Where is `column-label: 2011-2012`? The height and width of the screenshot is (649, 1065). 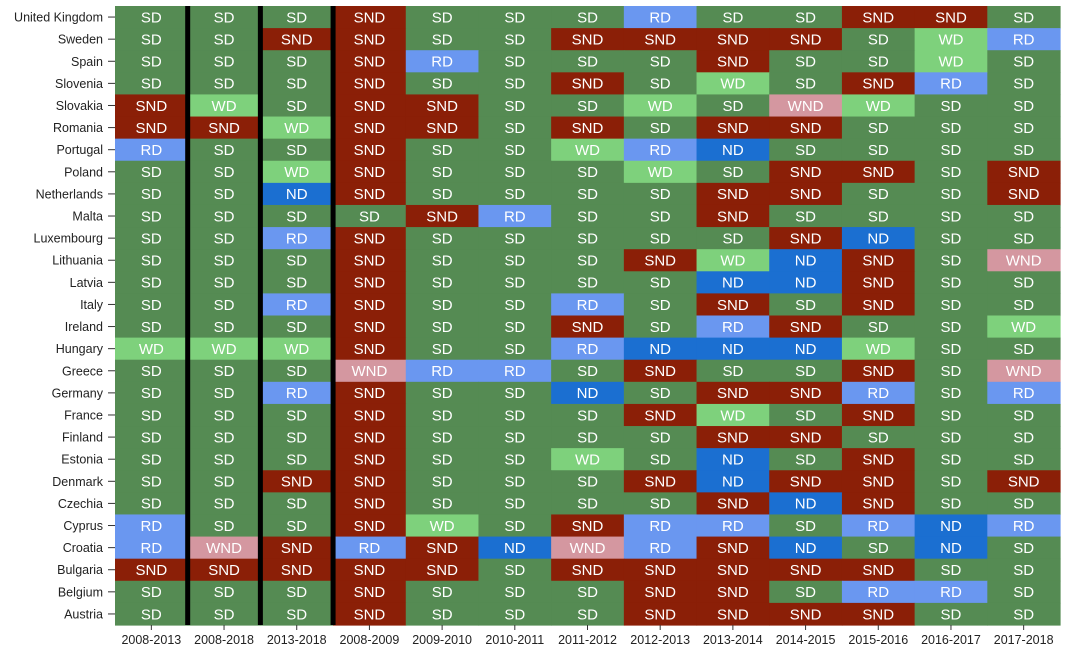
column-label: 2011-2012 is located at coordinates (587, 640).